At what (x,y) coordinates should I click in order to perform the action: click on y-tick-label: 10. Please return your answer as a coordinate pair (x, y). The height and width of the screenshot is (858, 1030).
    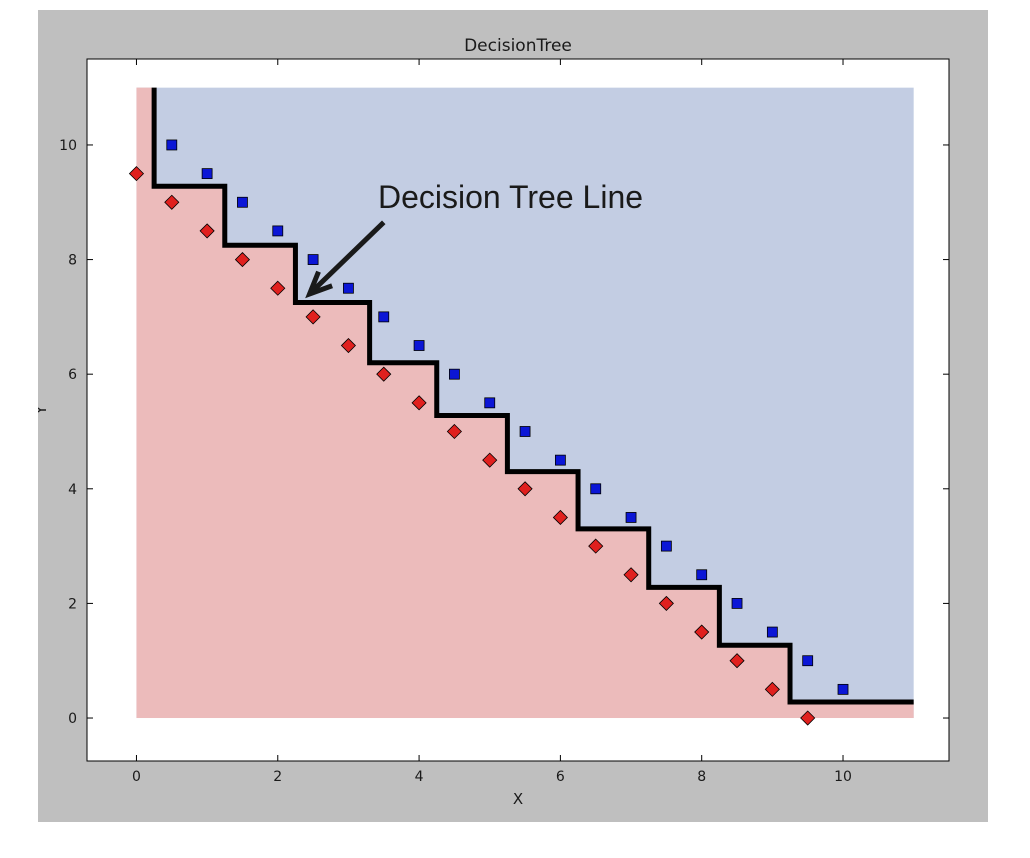
    Looking at the image, I should click on (68, 146).